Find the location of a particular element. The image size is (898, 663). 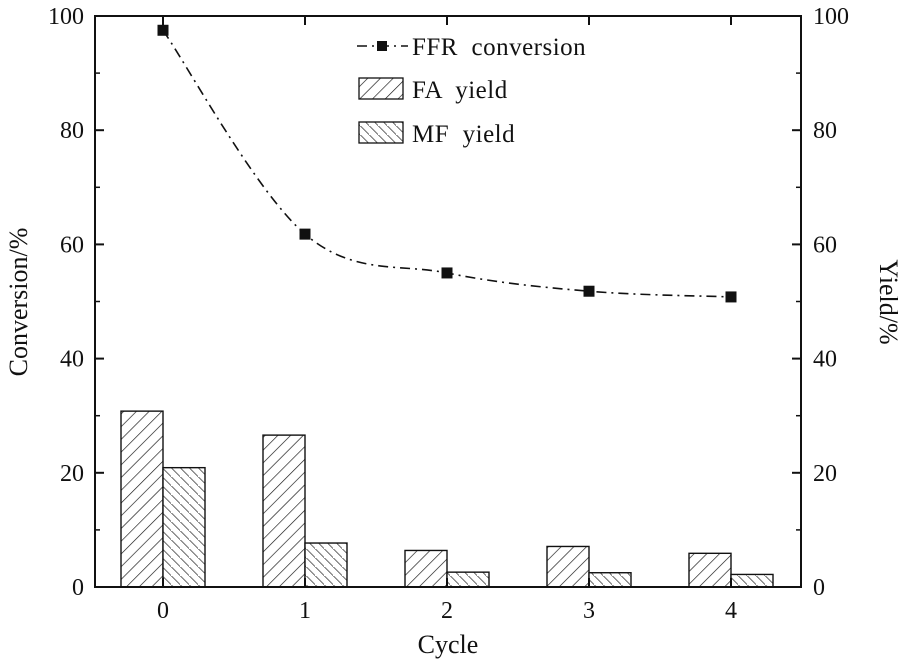

x-tick-label: 2 is located at coordinates (447, 611).